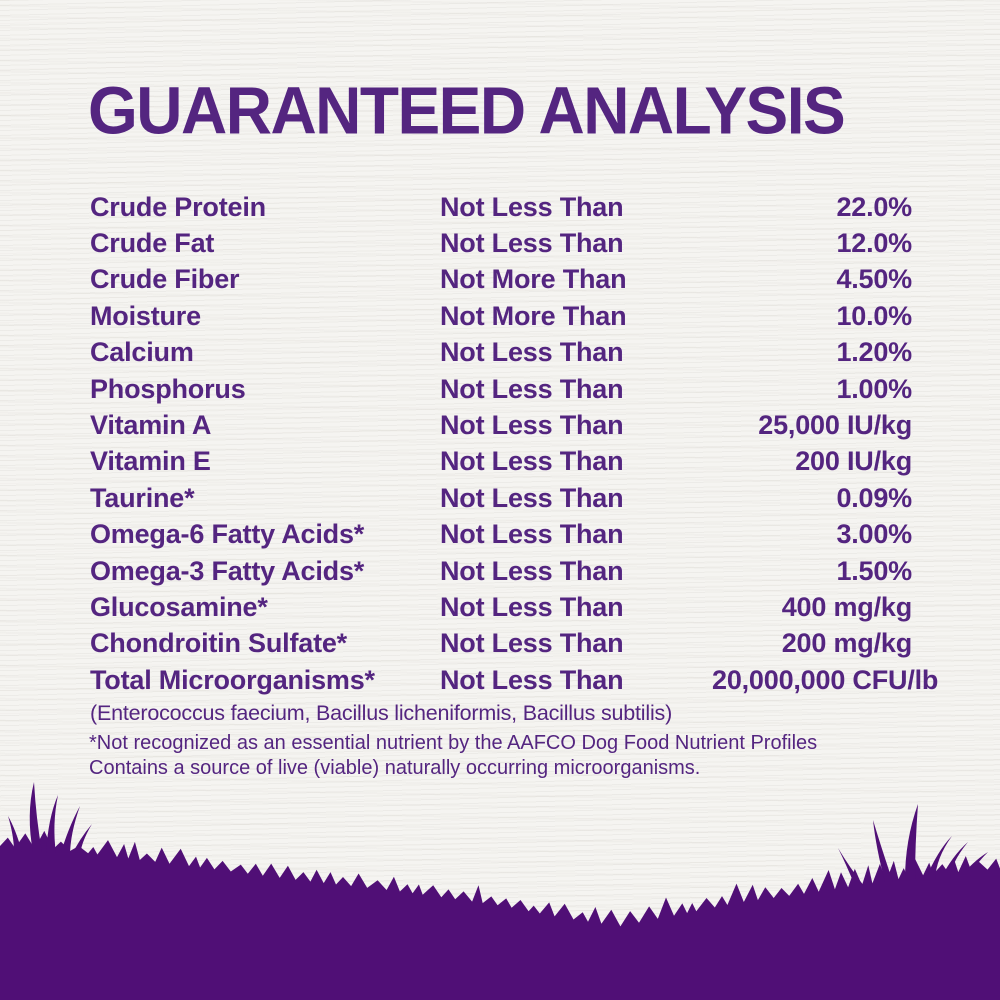 This screenshot has width=1000, height=1000. Describe the element at coordinates (150, 461) in the screenshot. I see `nutrient-name: Vitamin E` at that location.